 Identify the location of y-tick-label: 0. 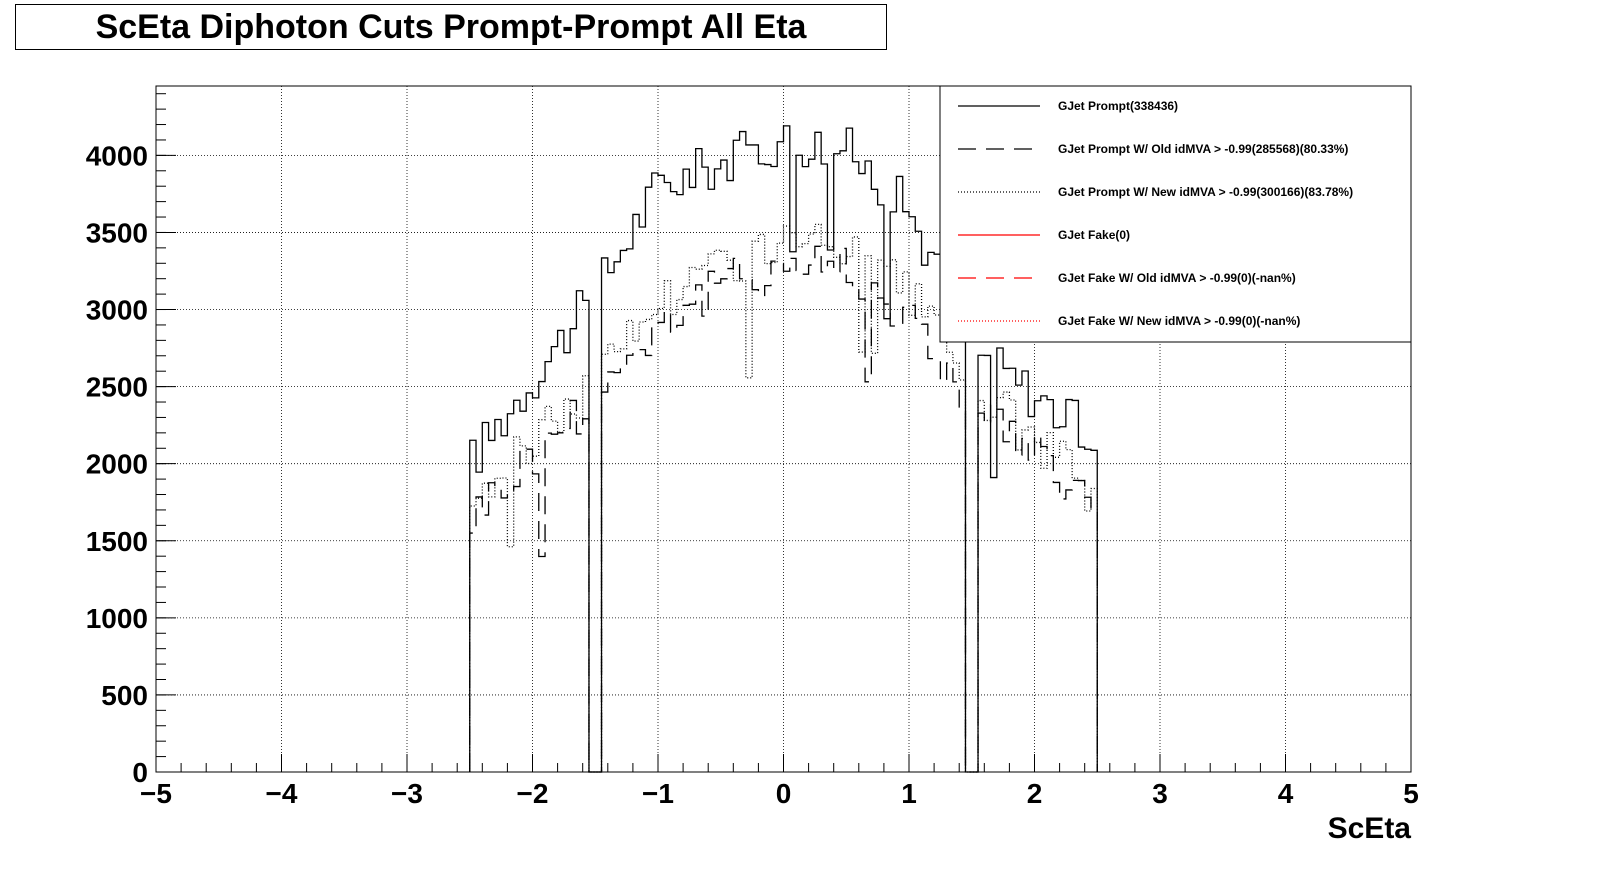
(140, 772).